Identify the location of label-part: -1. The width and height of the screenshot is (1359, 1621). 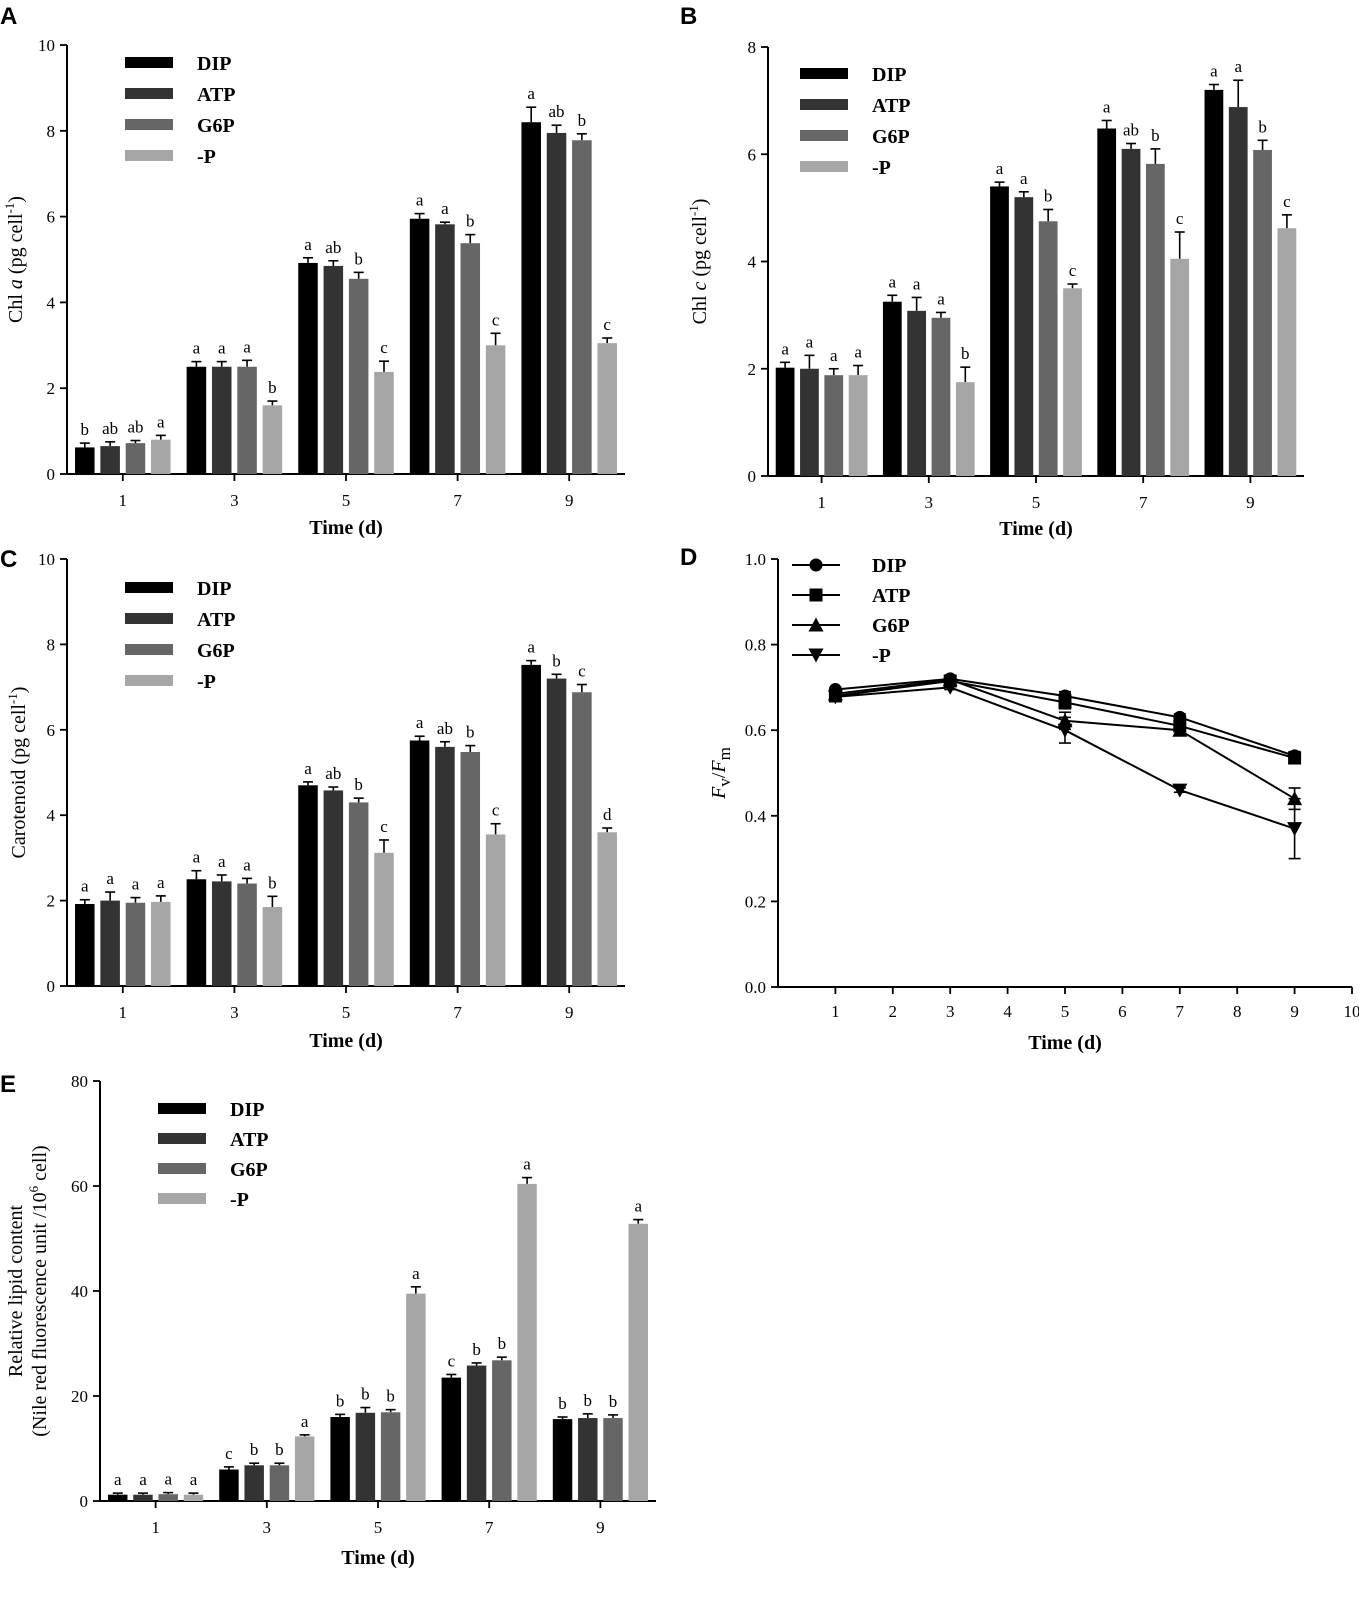
(12, 698).